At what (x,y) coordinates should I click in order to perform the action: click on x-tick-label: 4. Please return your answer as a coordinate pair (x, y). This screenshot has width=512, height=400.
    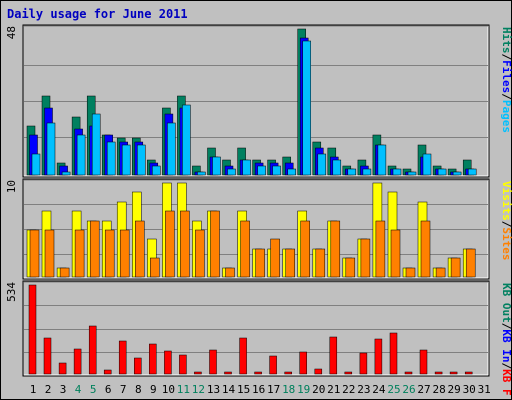
    Looking at the image, I should click on (78, 389).